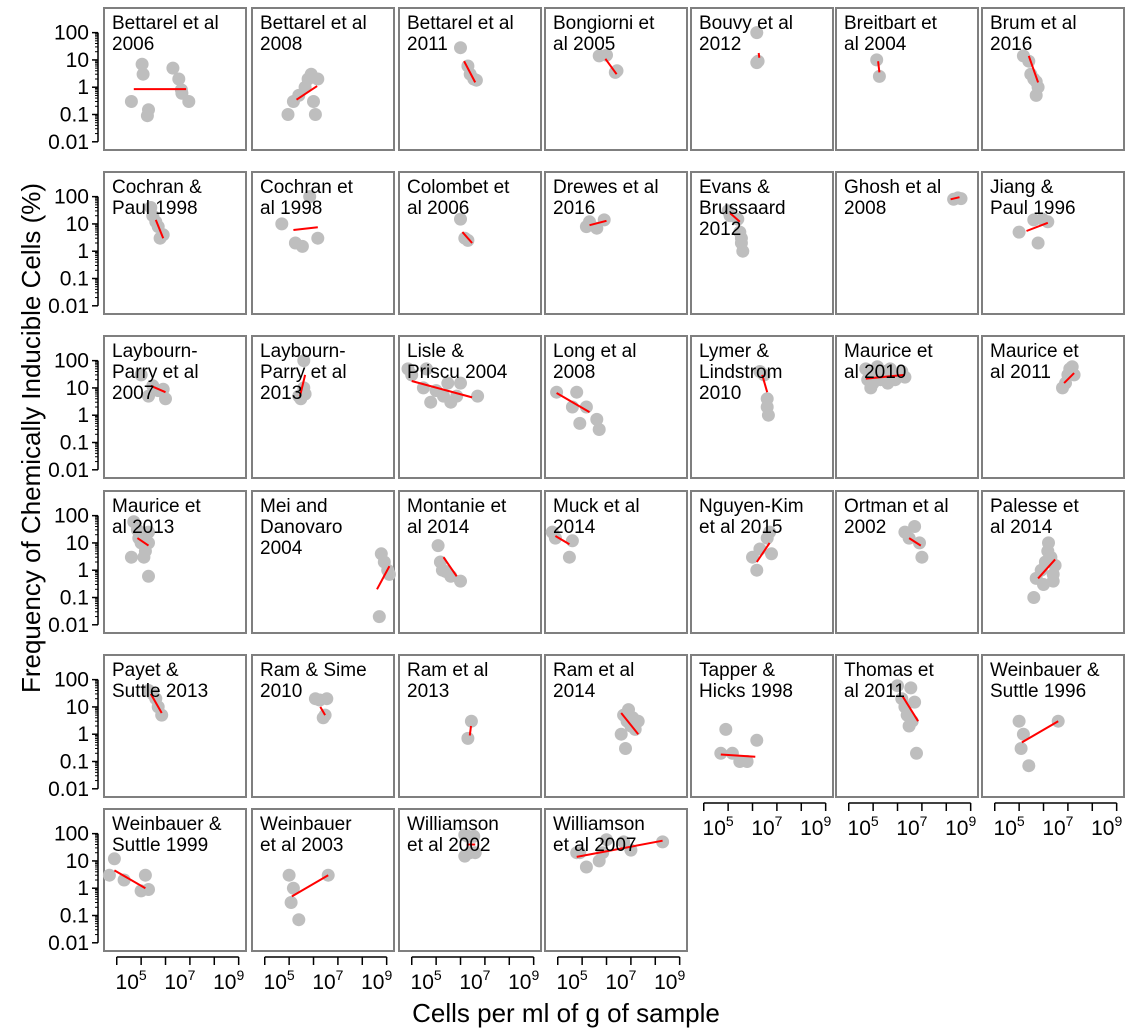 This screenshot has width=1131, height=1035. I want to click on panel: Jiang &Paul 1996, so click(1053, 243).